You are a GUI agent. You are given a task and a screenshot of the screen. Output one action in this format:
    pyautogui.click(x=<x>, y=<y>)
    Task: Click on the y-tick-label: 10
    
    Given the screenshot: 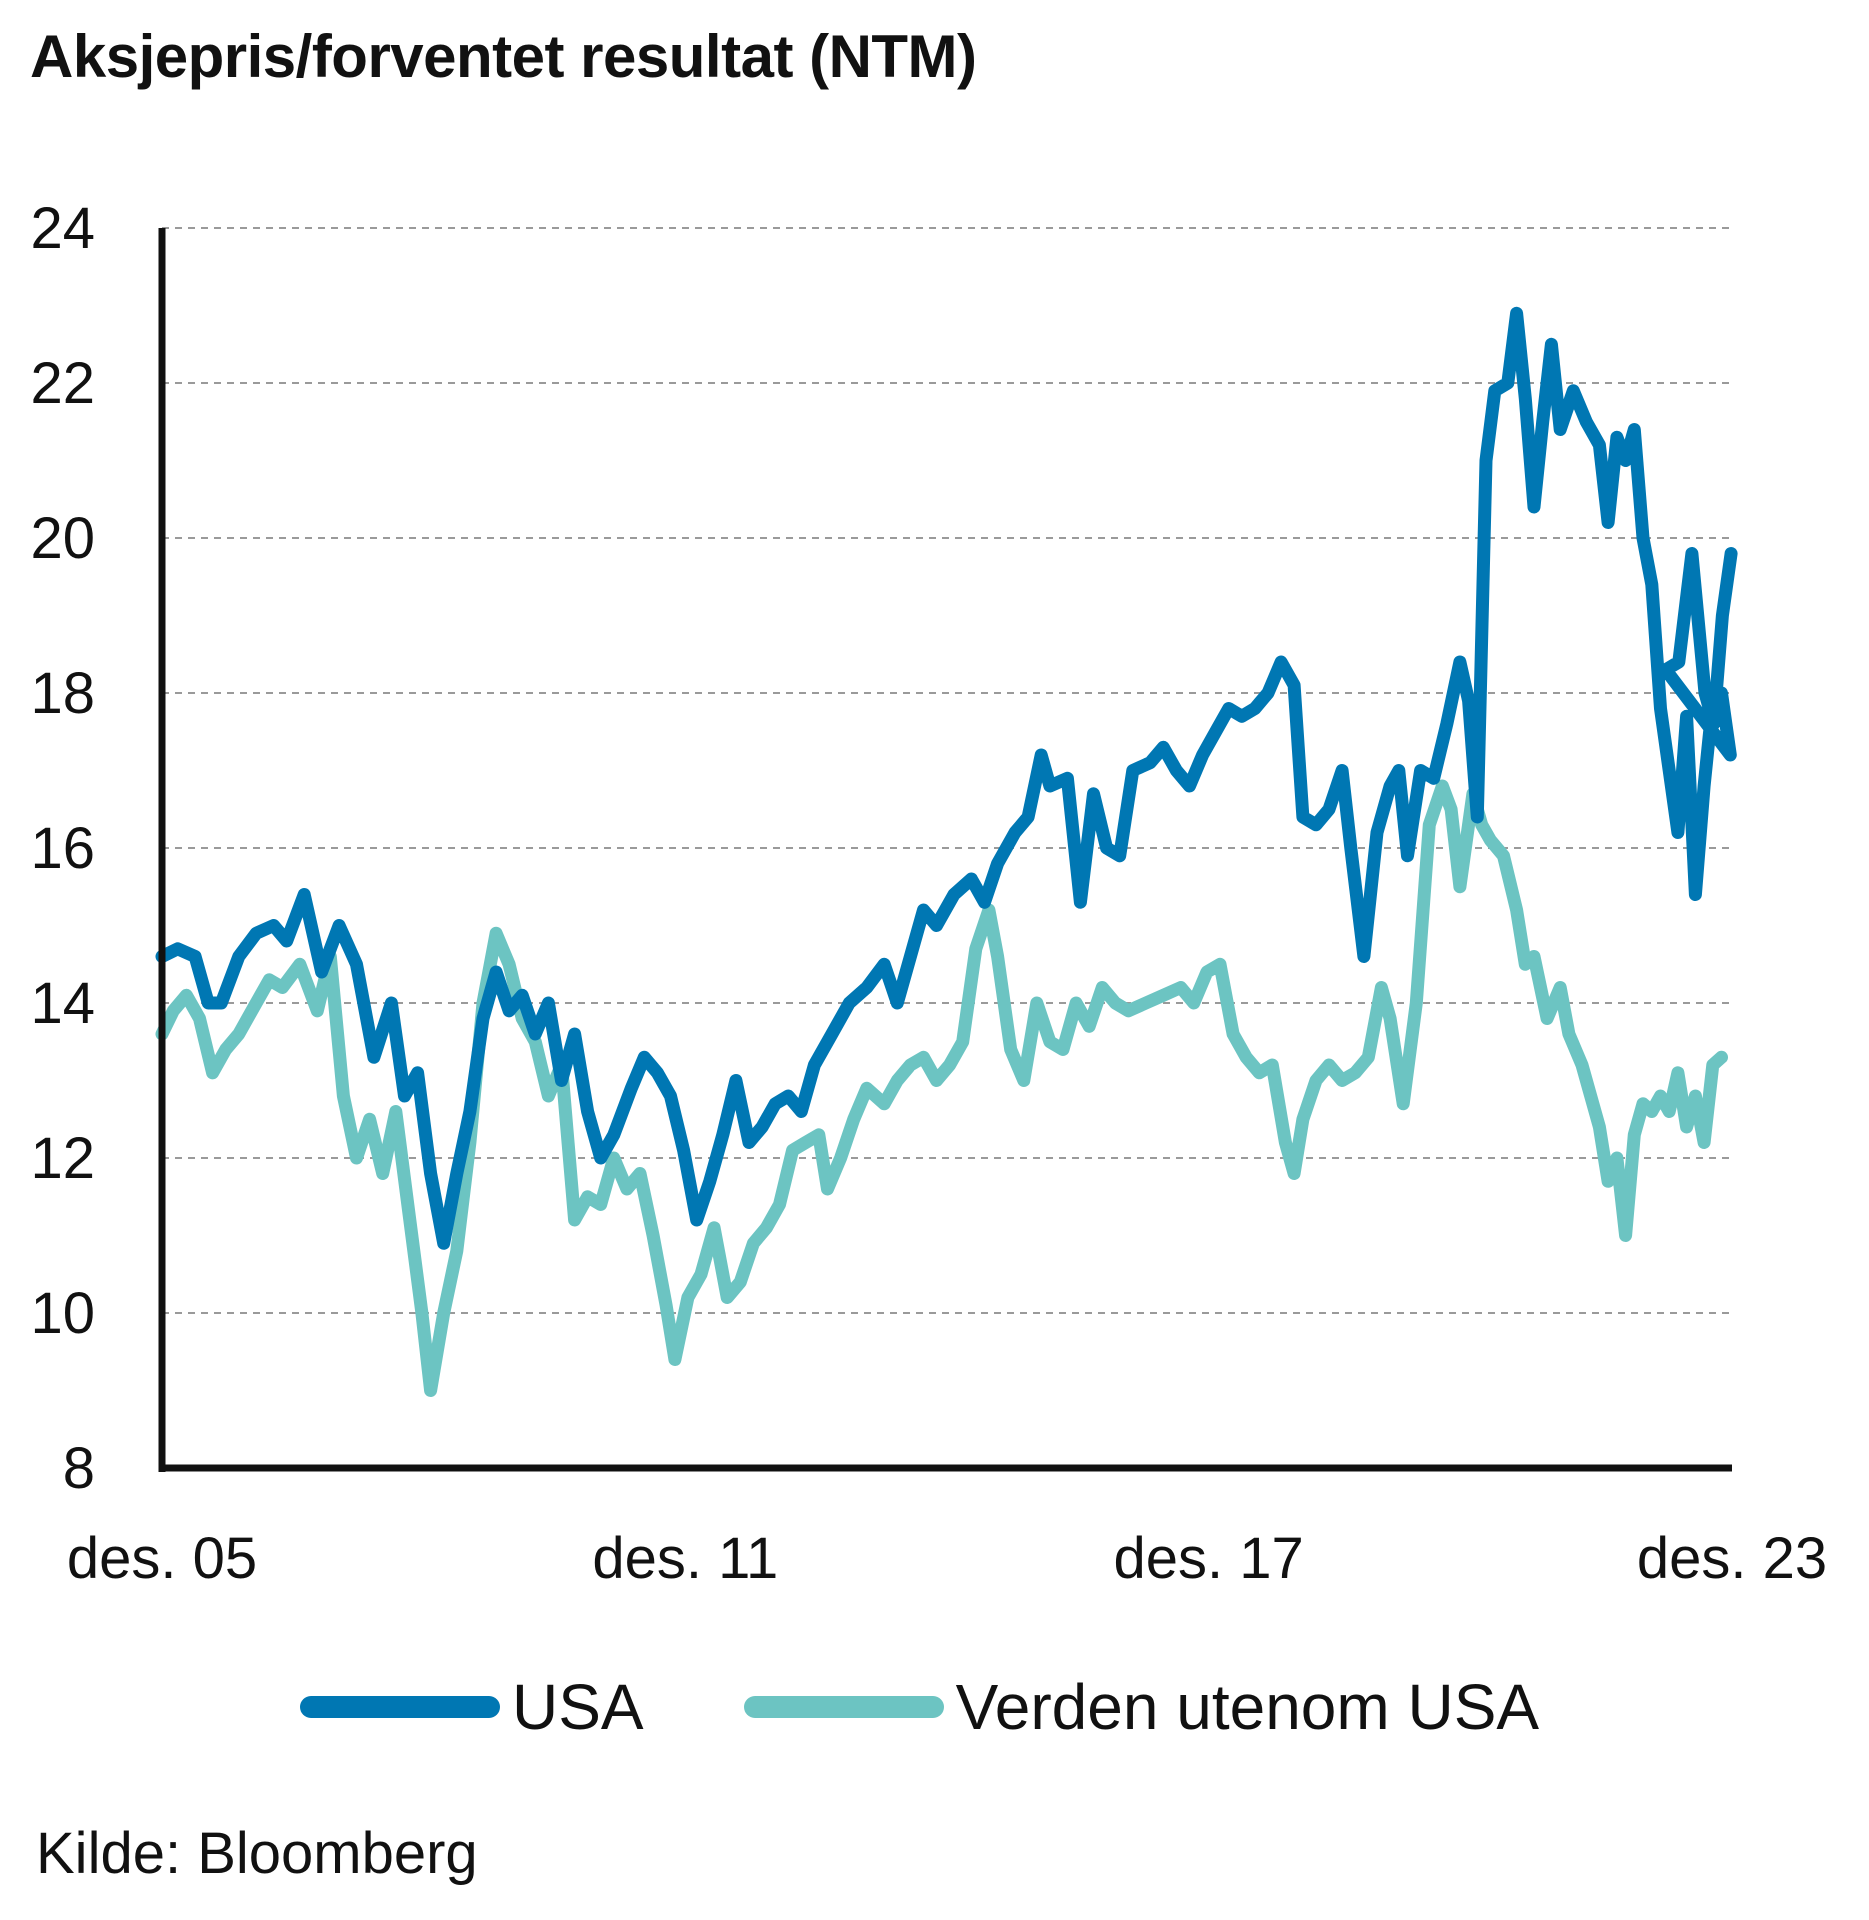 What is the action you would take?
    pyautogui.click(x=62, y=1313)
    